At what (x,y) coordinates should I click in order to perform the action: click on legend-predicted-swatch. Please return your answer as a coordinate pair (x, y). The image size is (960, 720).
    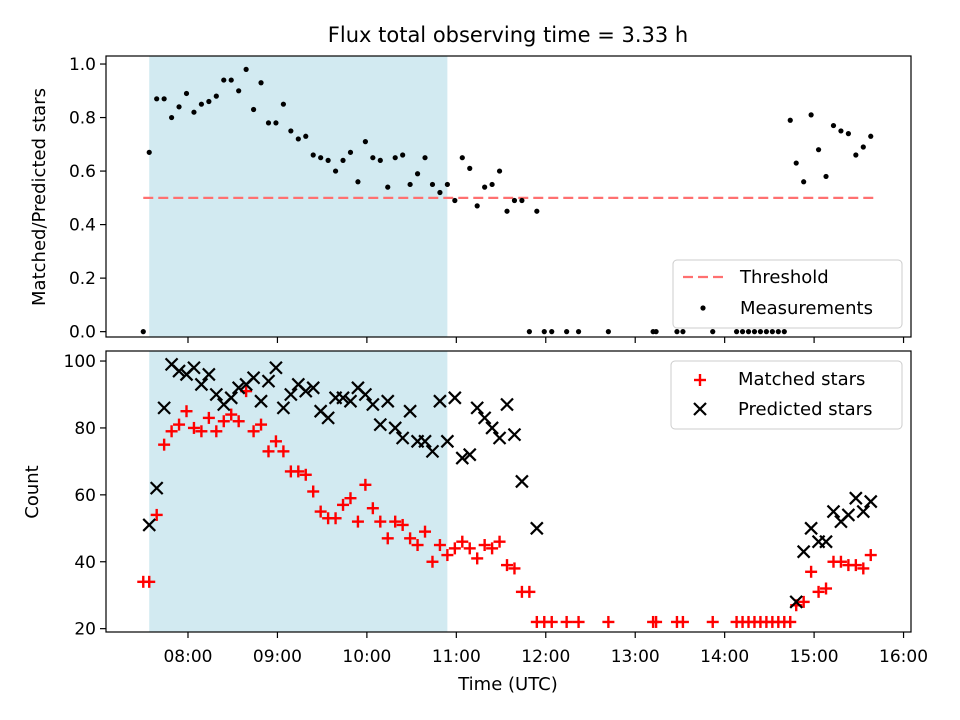
    Looking at the image, I should click on (700, 409).